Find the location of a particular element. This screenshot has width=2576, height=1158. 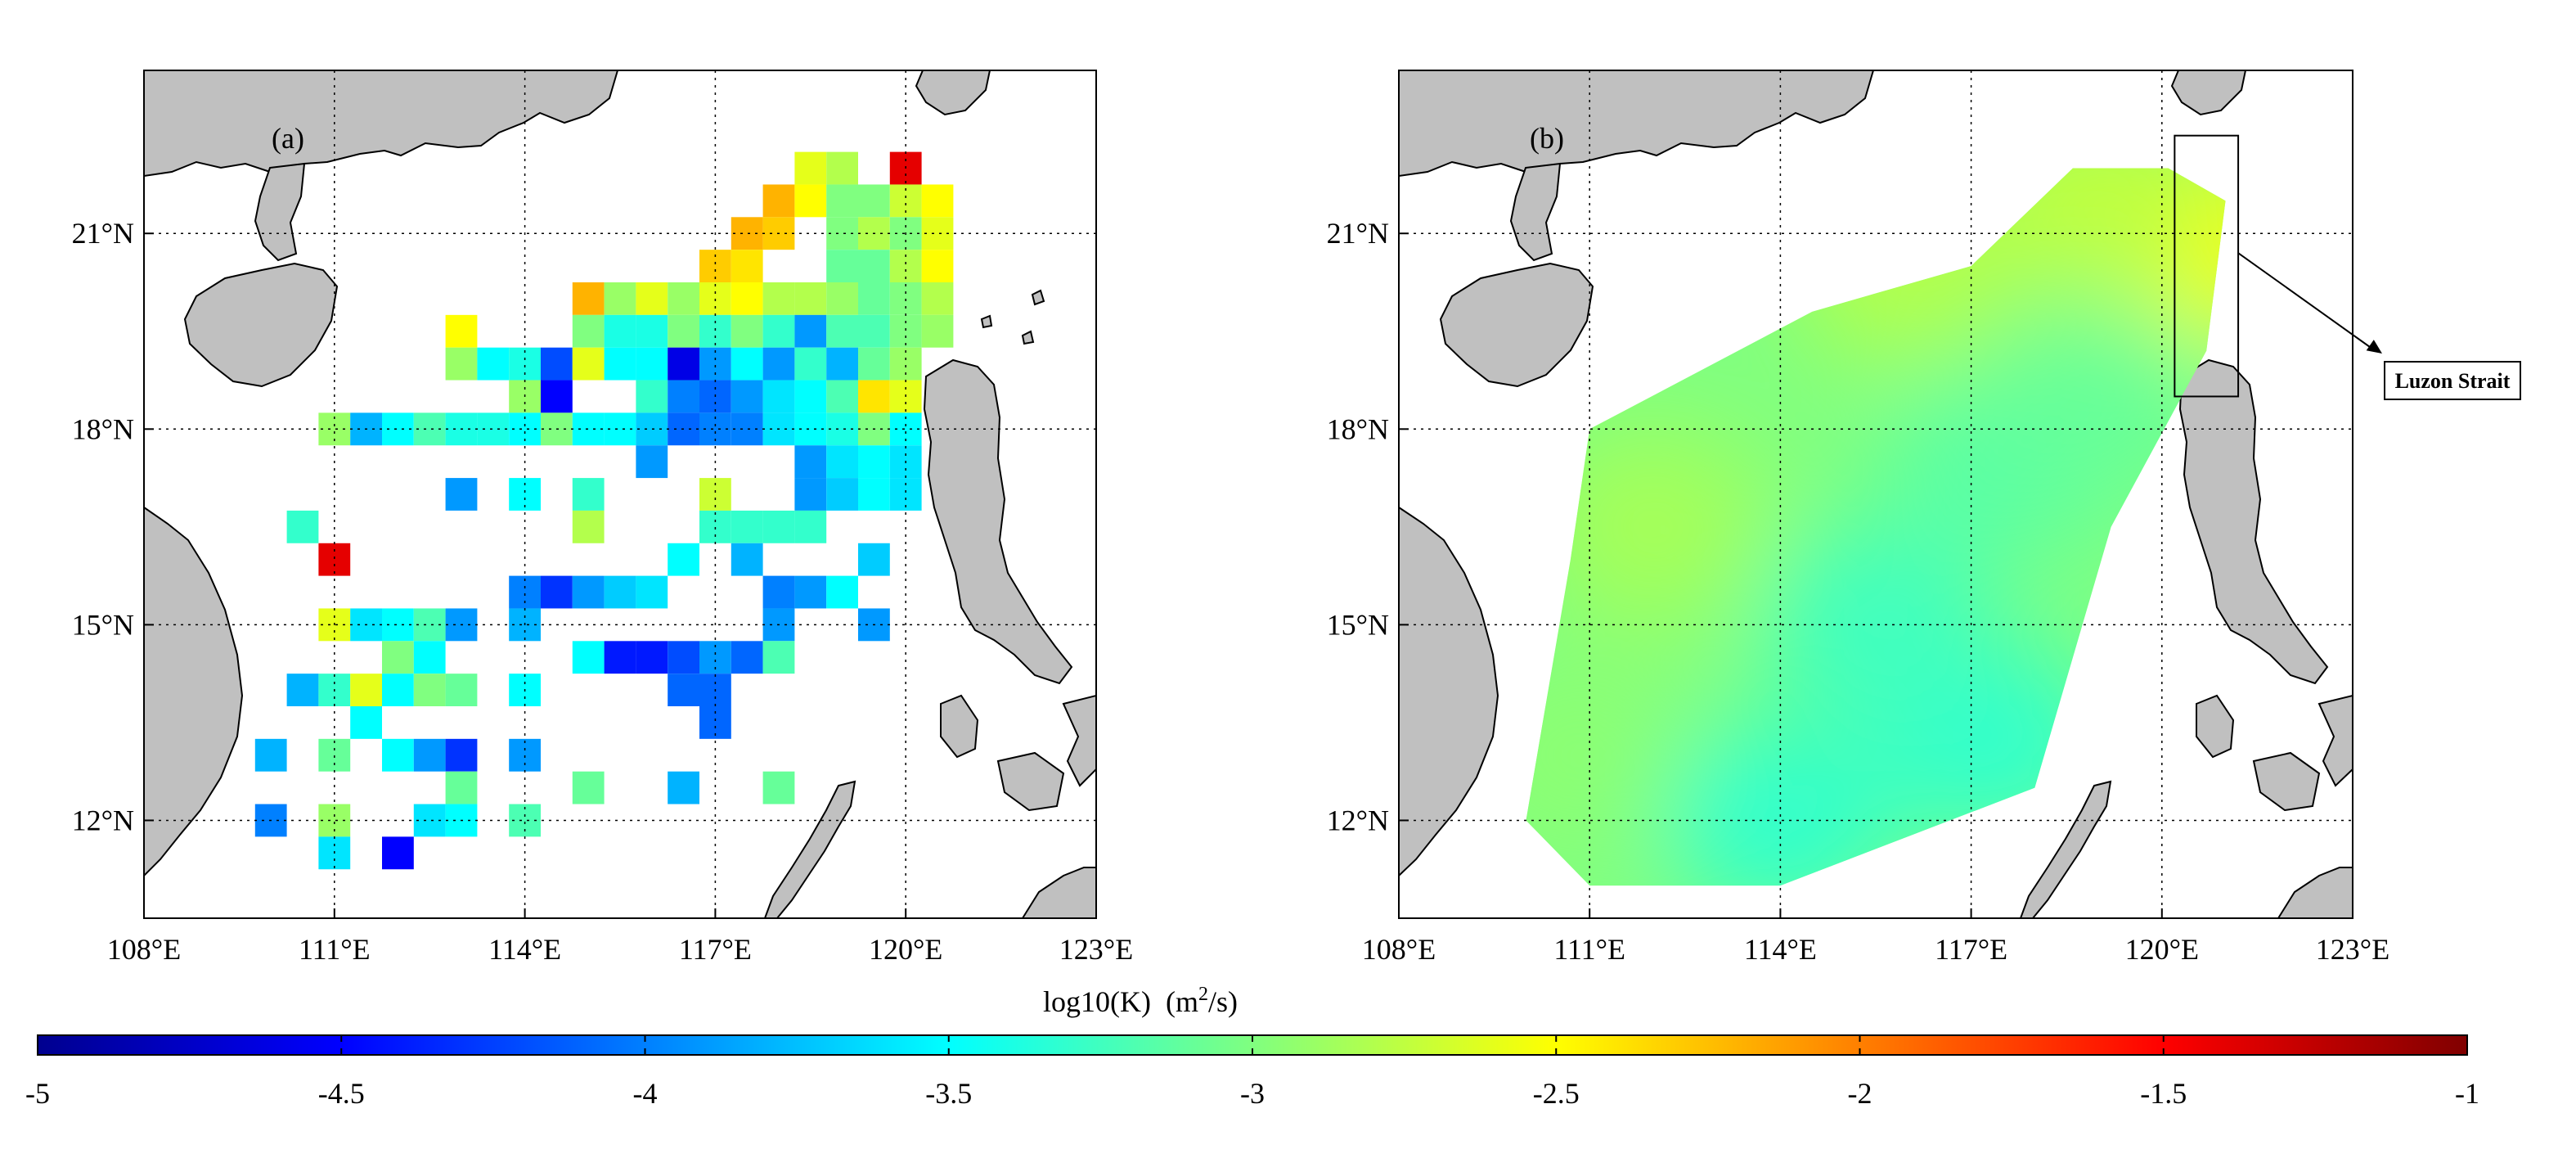

panel-a-y-tick-label: 15°N is located at coordinates (103, 624).